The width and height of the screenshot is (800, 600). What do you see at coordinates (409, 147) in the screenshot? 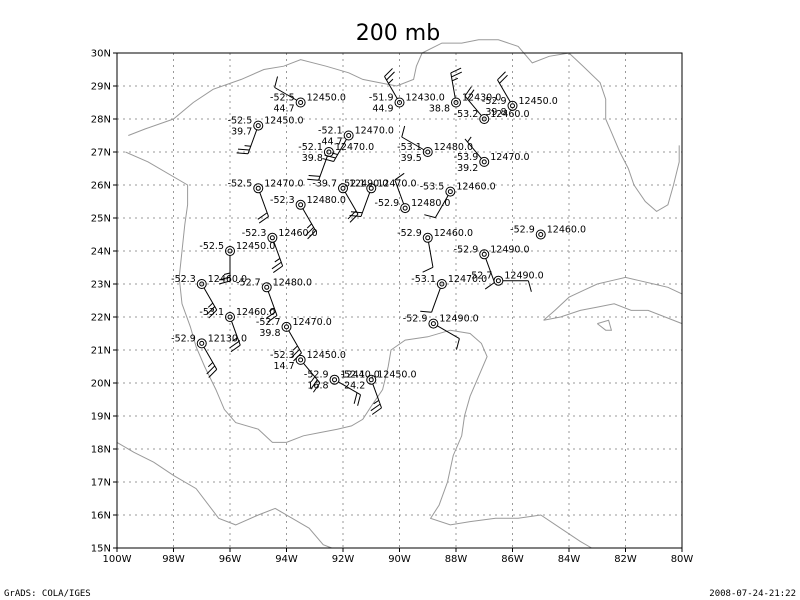
I see `station-temperature: -53.1` at bounding box center [409, 147].